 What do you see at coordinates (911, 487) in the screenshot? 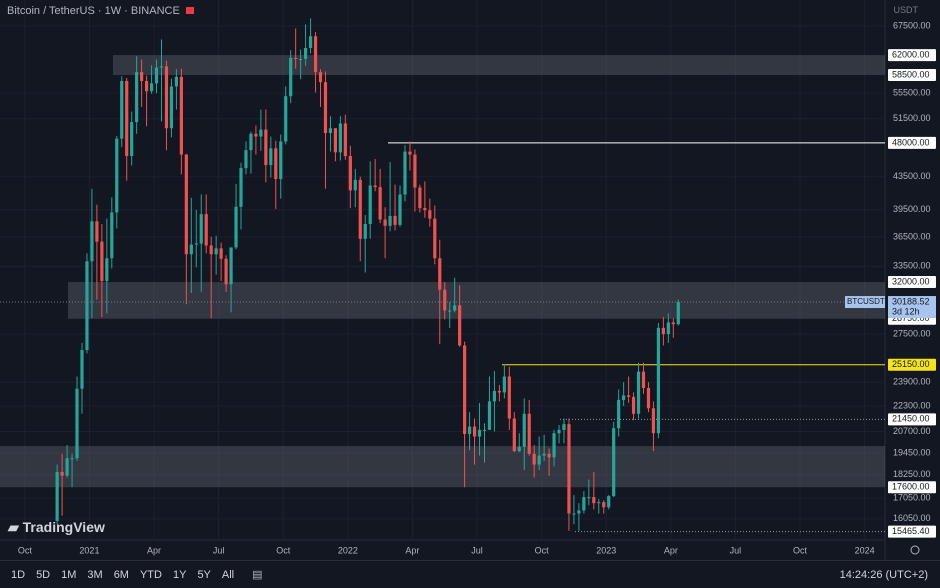
I see `price-label: 17600.00` at bounding box center [911, 487].